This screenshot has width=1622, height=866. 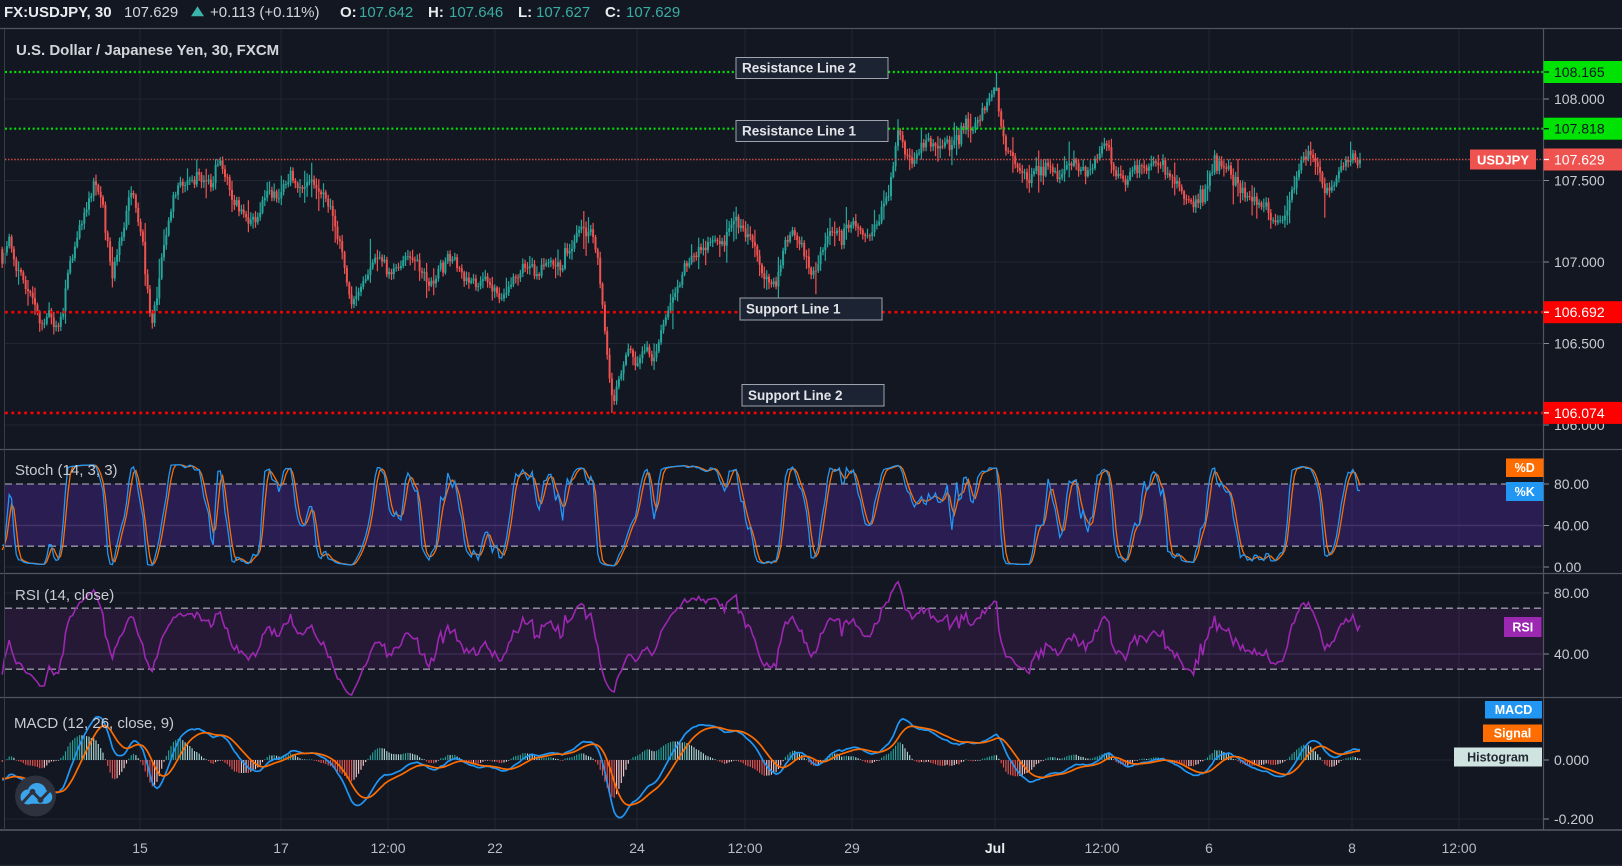 I want to click on svg-text: H:, so click(x=436, y=12).